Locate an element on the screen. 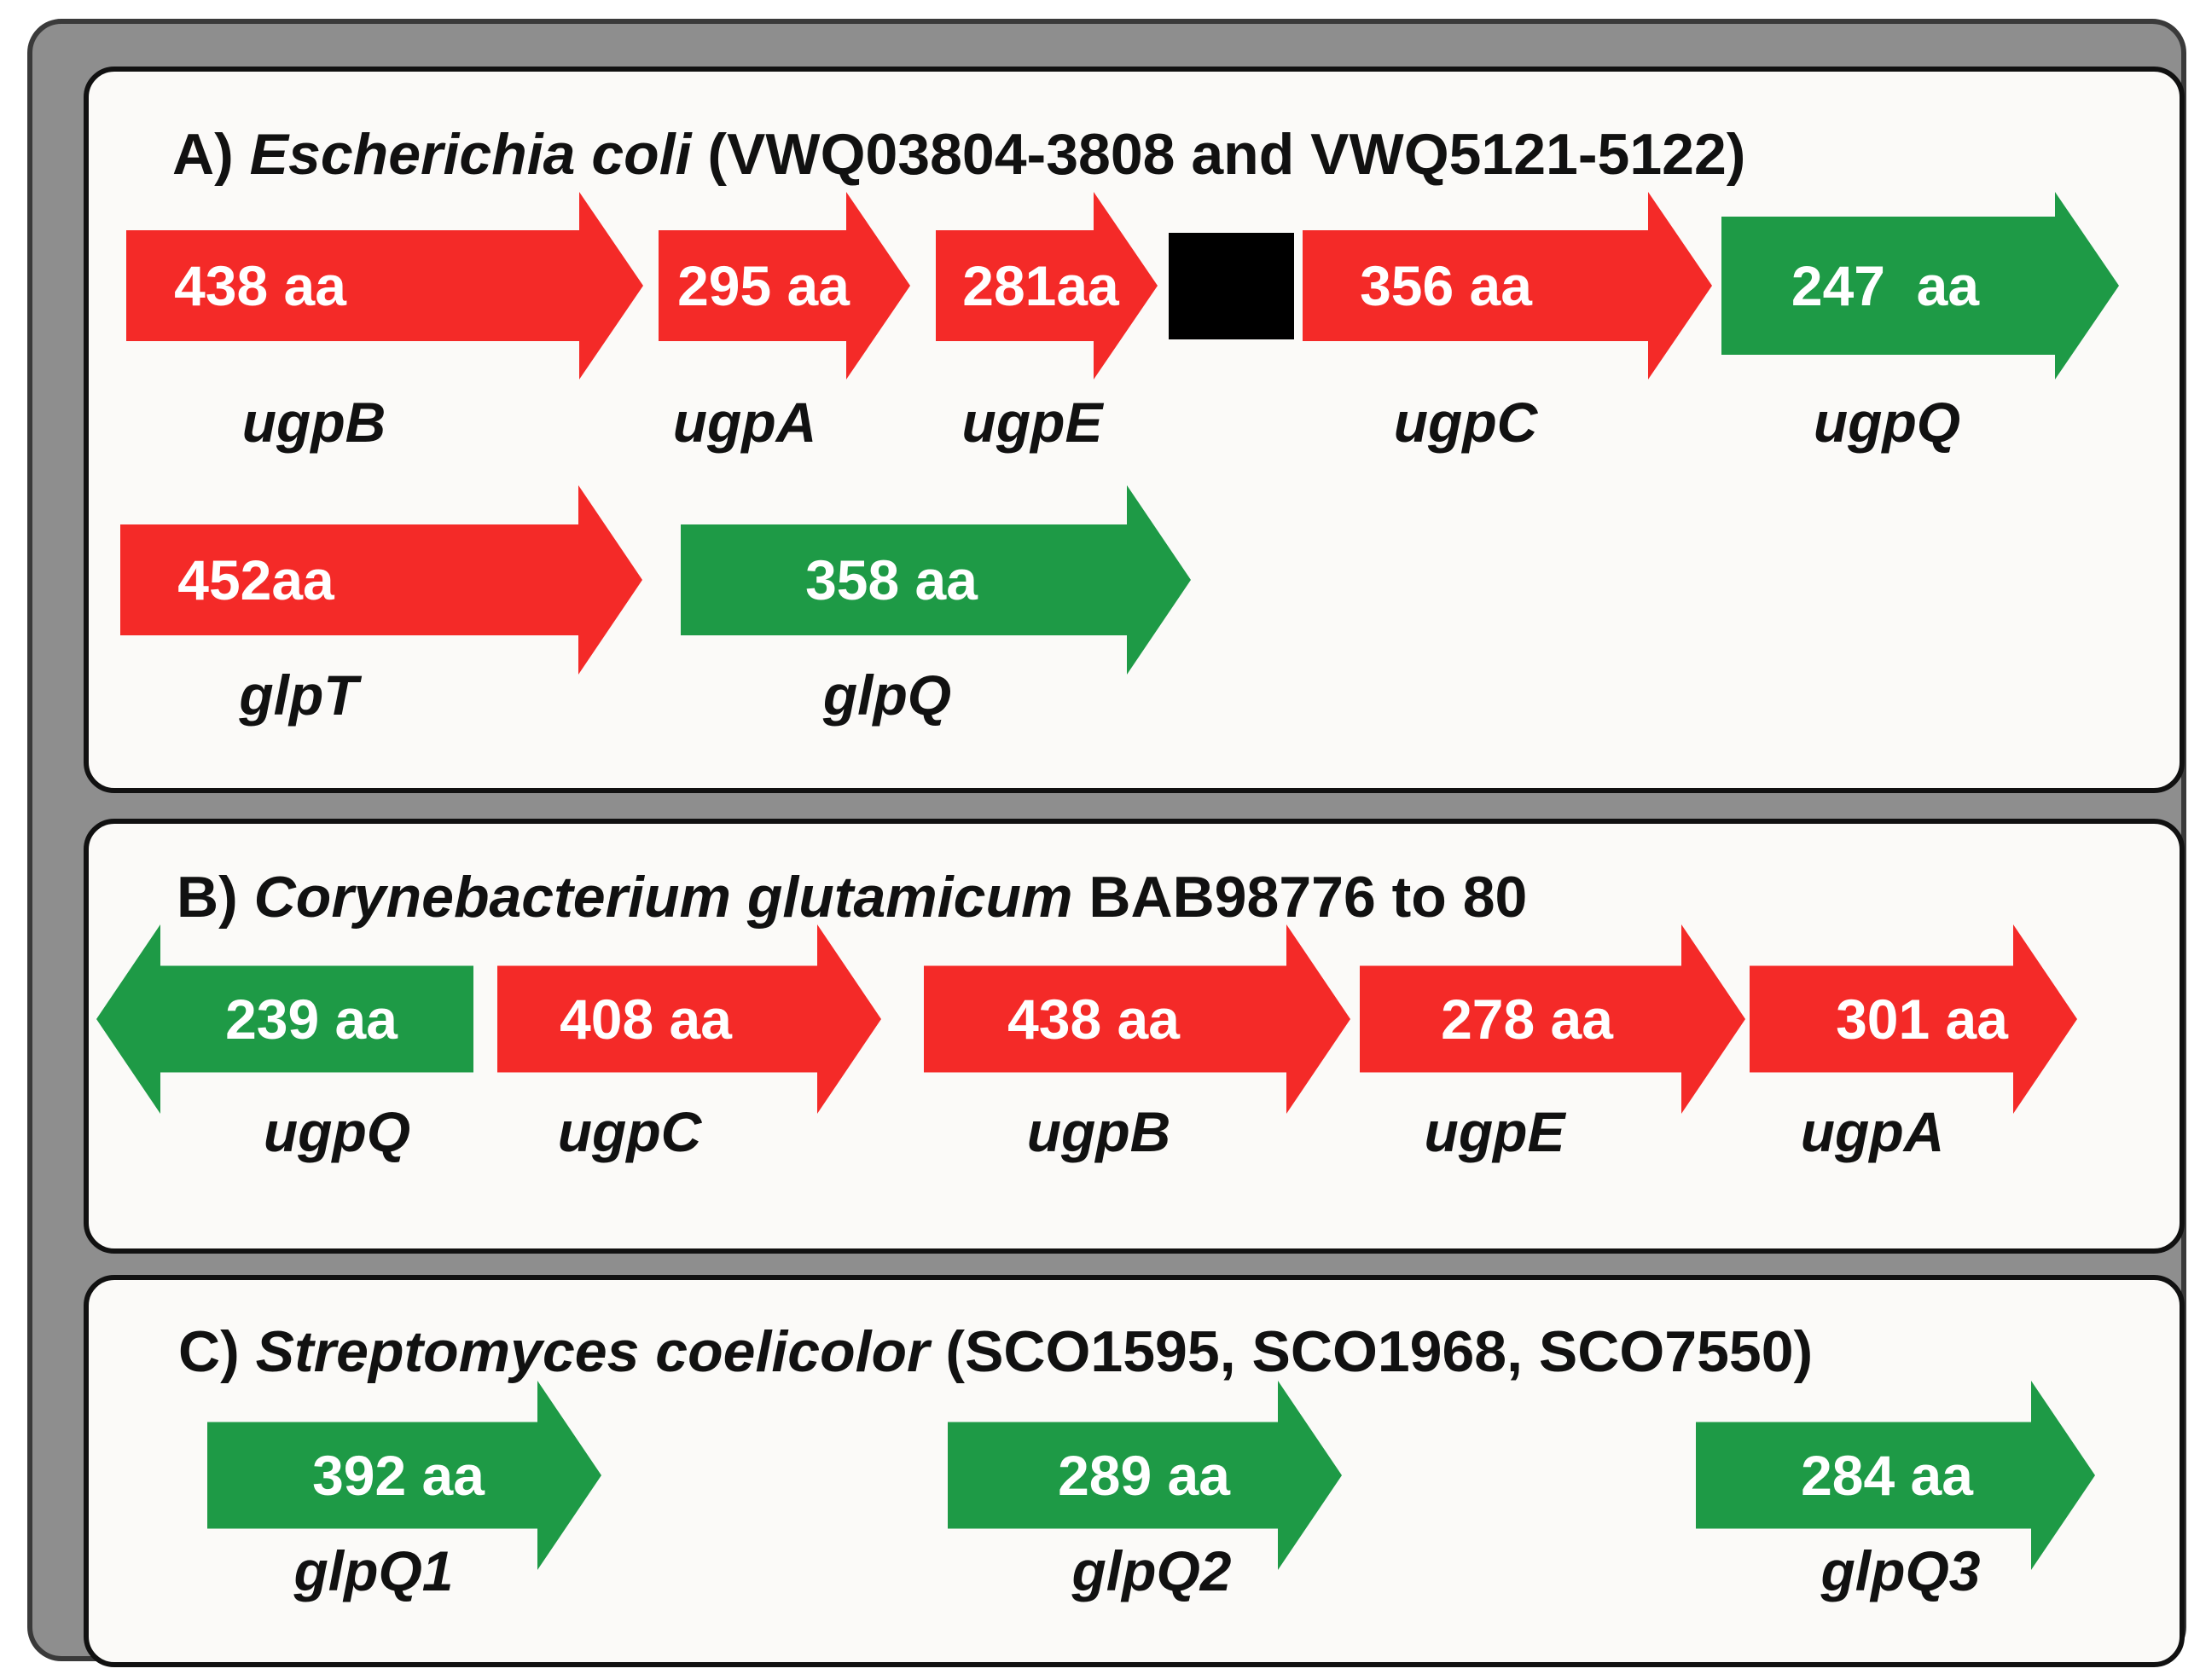 The width and height of the screenshot is (2200, 1680). gene-name-label-b-ugpq: ugpQ is located at coordinates (337, 1132).